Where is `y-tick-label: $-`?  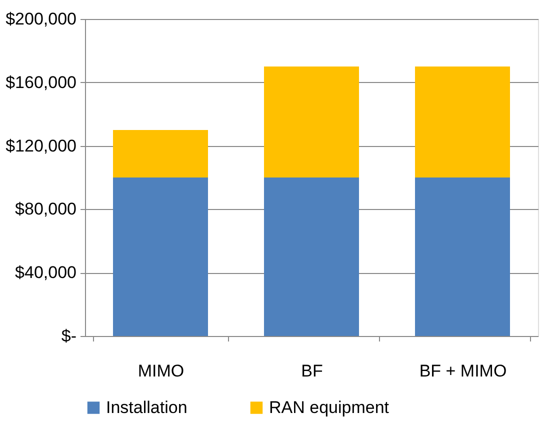 y-tick-label: $- is located at coordinates (68, 336).